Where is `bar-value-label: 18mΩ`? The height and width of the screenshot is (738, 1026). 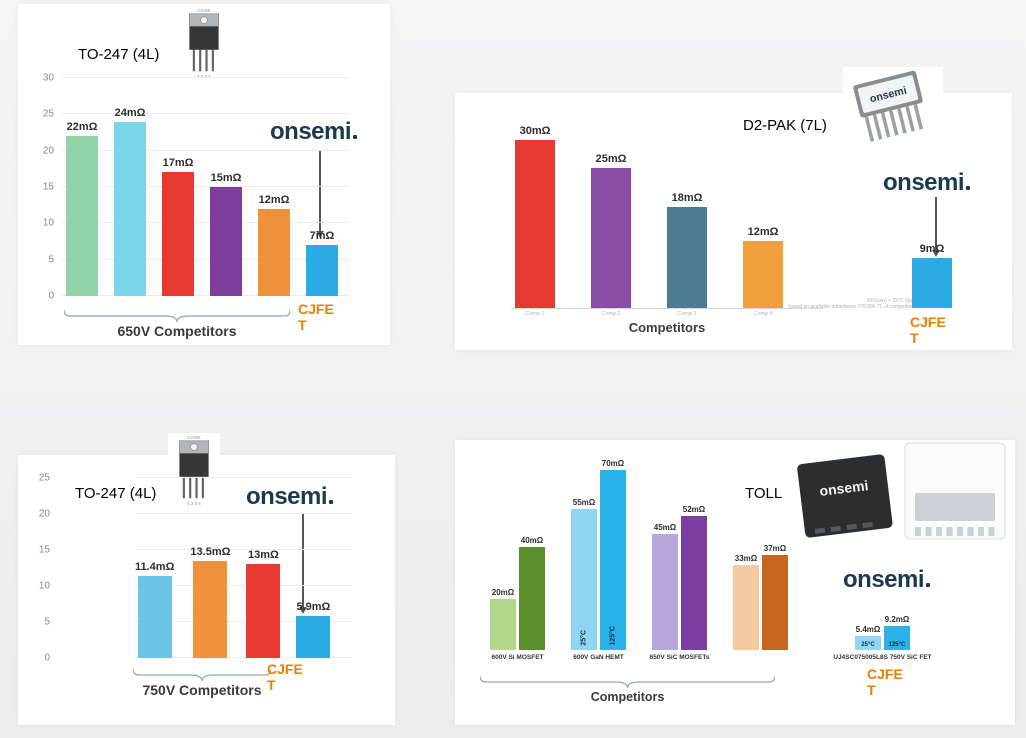
bar-value-label: 18mΩ is located at coordinates (687, 198).